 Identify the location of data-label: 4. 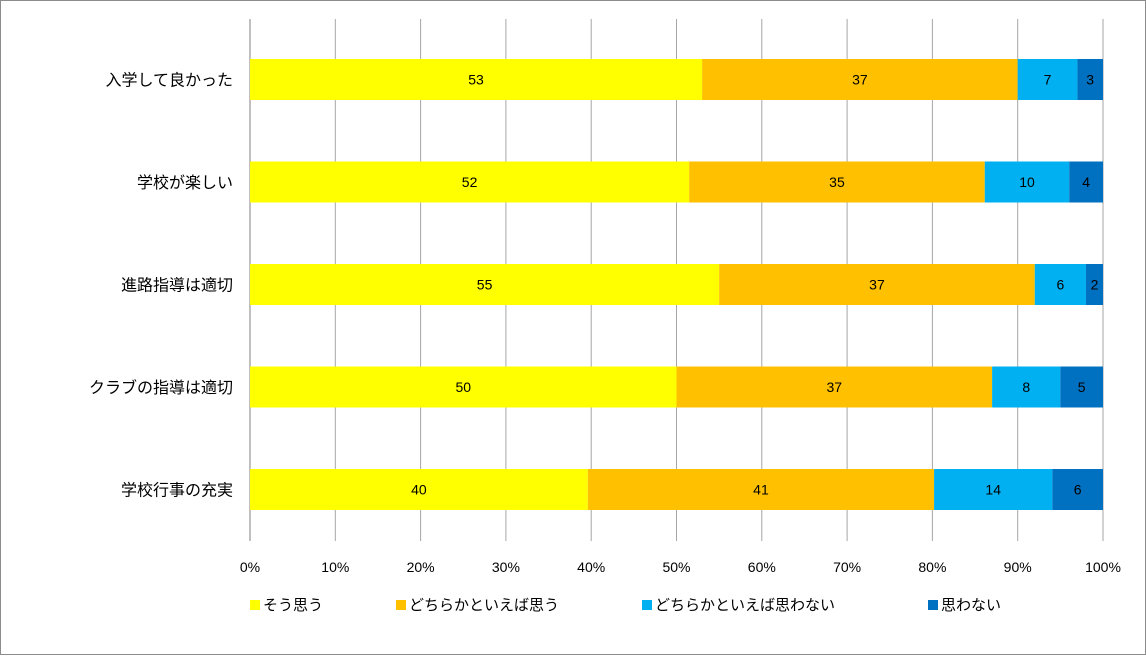
(1086, 182).